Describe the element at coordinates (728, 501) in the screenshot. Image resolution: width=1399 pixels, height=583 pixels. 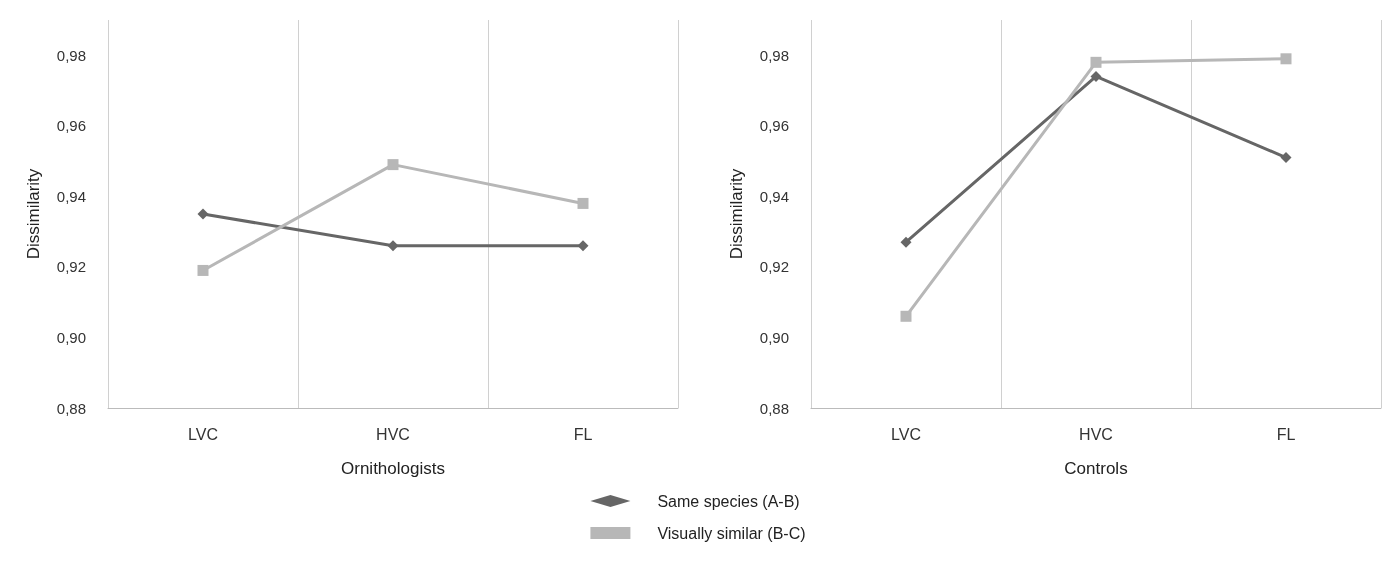
I see `legend-label: Same species (A-B)` at that location.